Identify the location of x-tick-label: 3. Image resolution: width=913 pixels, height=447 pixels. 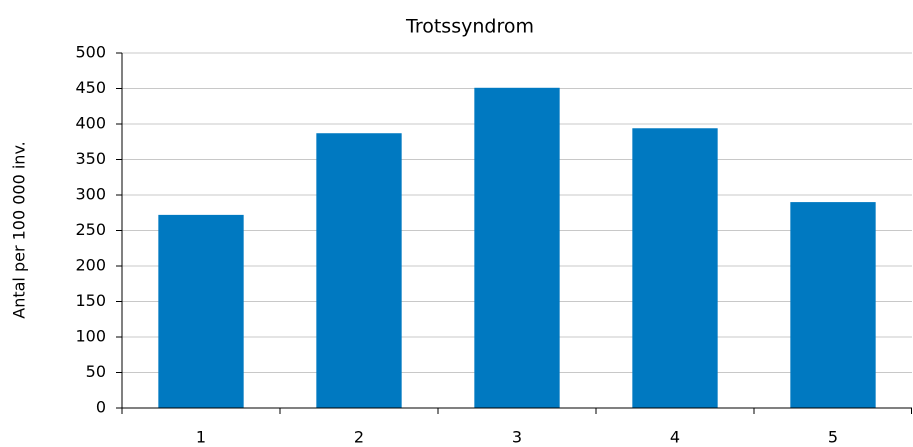
(517, 437).